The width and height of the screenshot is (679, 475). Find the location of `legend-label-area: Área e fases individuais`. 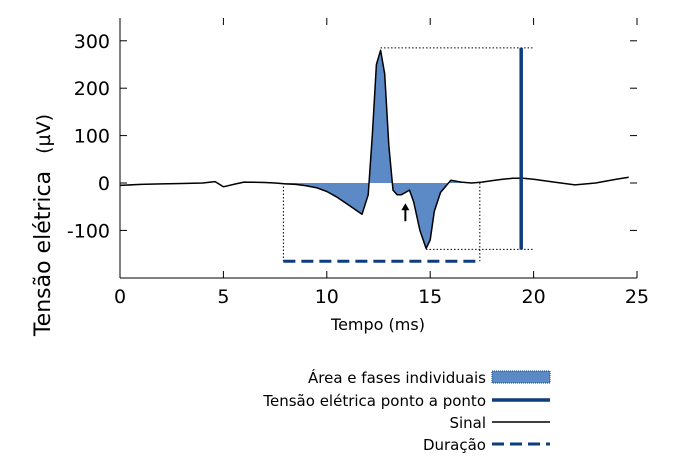

legend-label-area: Área e fases individuais is located at coordinates (397, 377).